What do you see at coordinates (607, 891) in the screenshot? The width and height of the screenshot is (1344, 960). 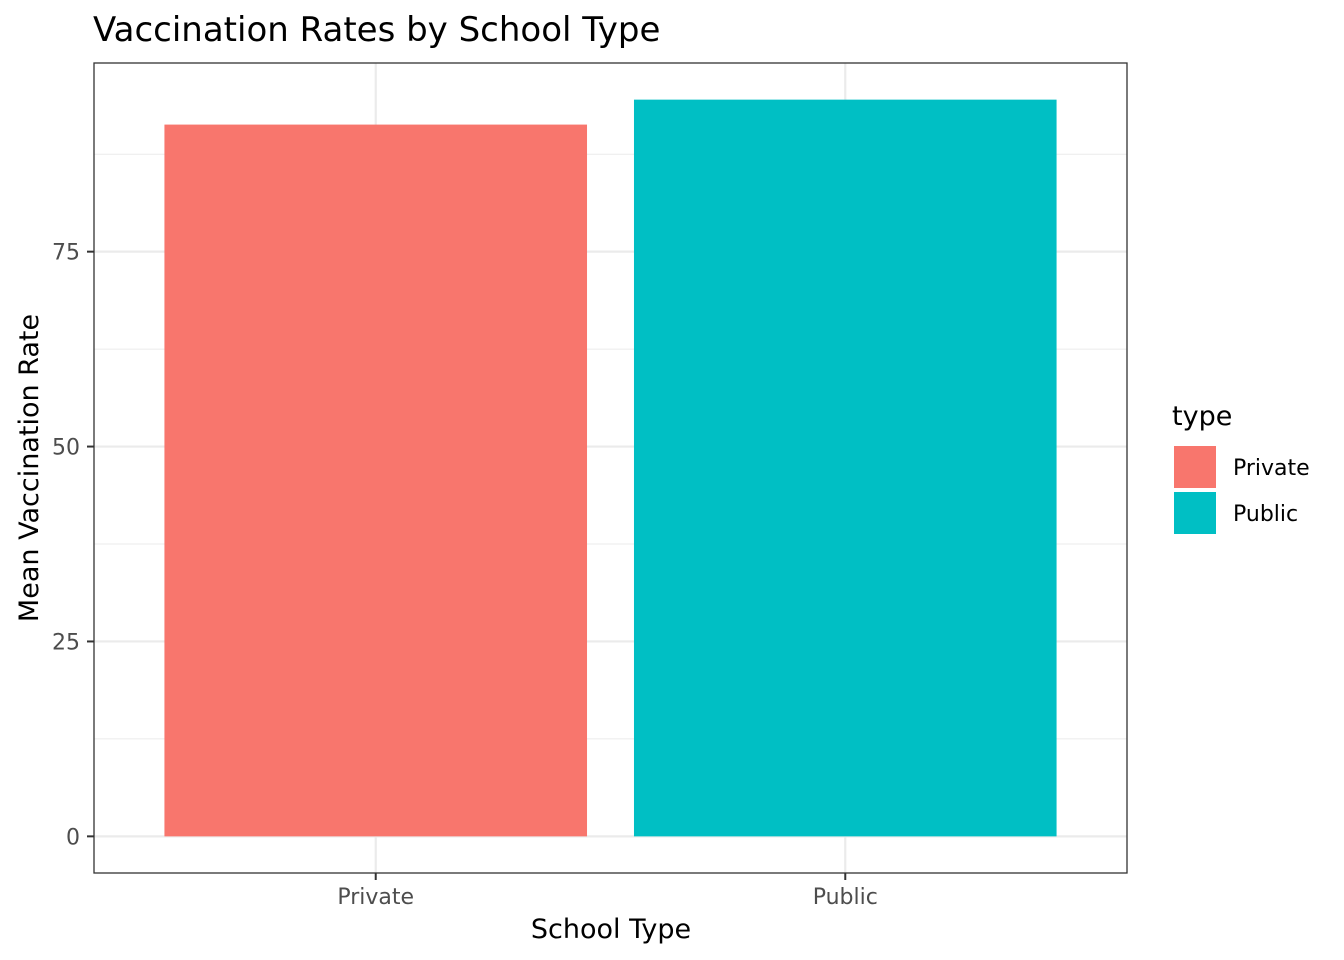 I see `x-axis: Private Public` at bounding box center [607, 891].